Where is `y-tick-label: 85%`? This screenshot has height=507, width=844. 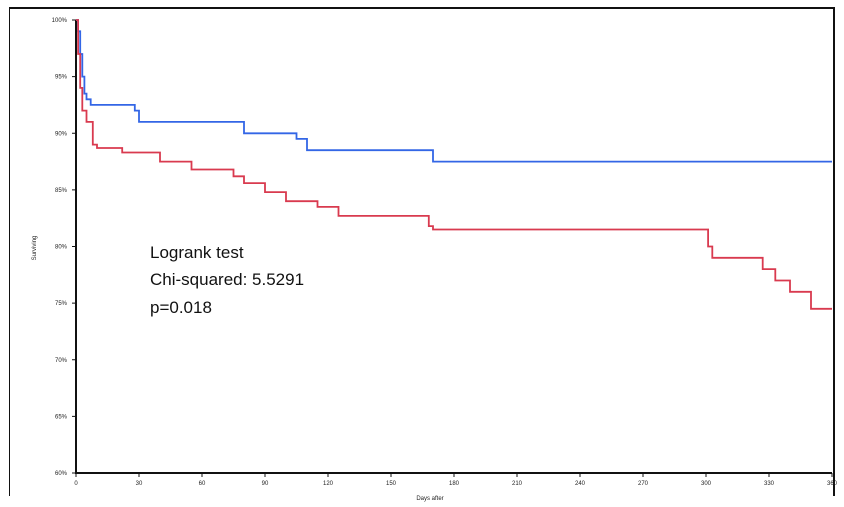
y-tick-label: 85% is located at coordinates (61, 191).